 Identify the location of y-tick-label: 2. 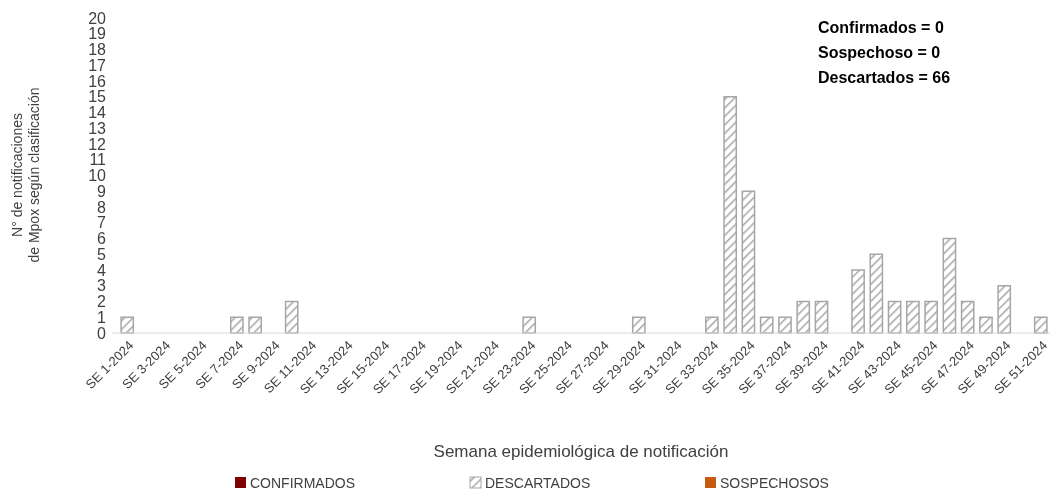
(102, 302).